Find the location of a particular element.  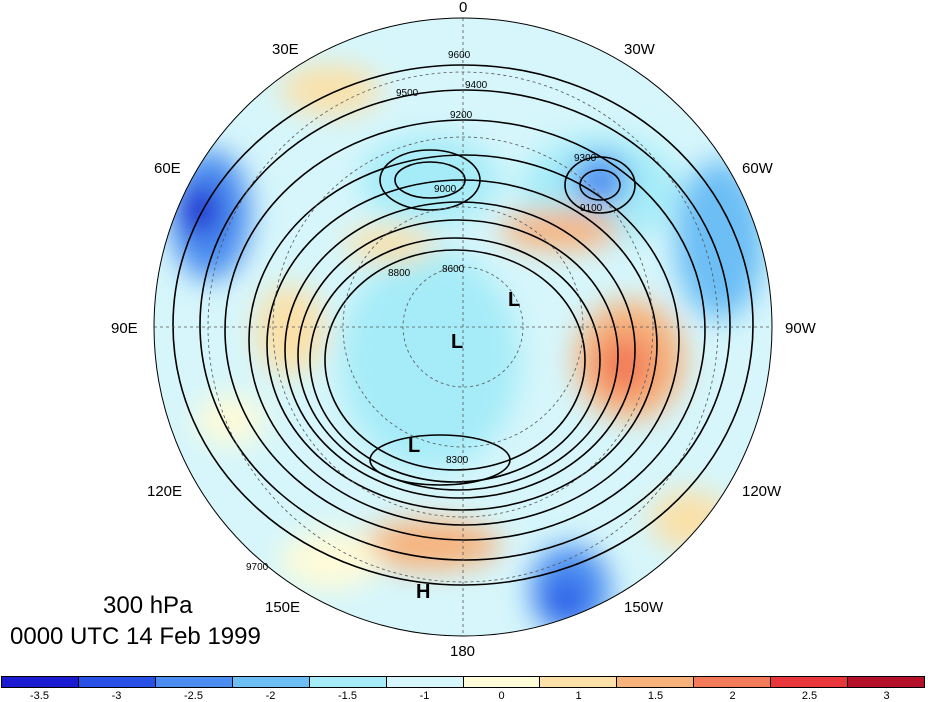

contour-label: 8800 is located at coordinates (399, 273).